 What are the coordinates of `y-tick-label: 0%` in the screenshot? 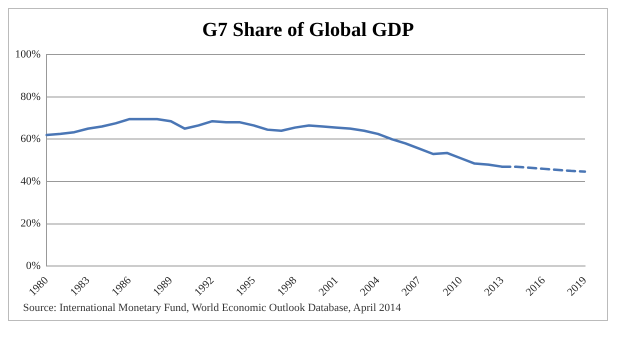 It's located at (33, 266).